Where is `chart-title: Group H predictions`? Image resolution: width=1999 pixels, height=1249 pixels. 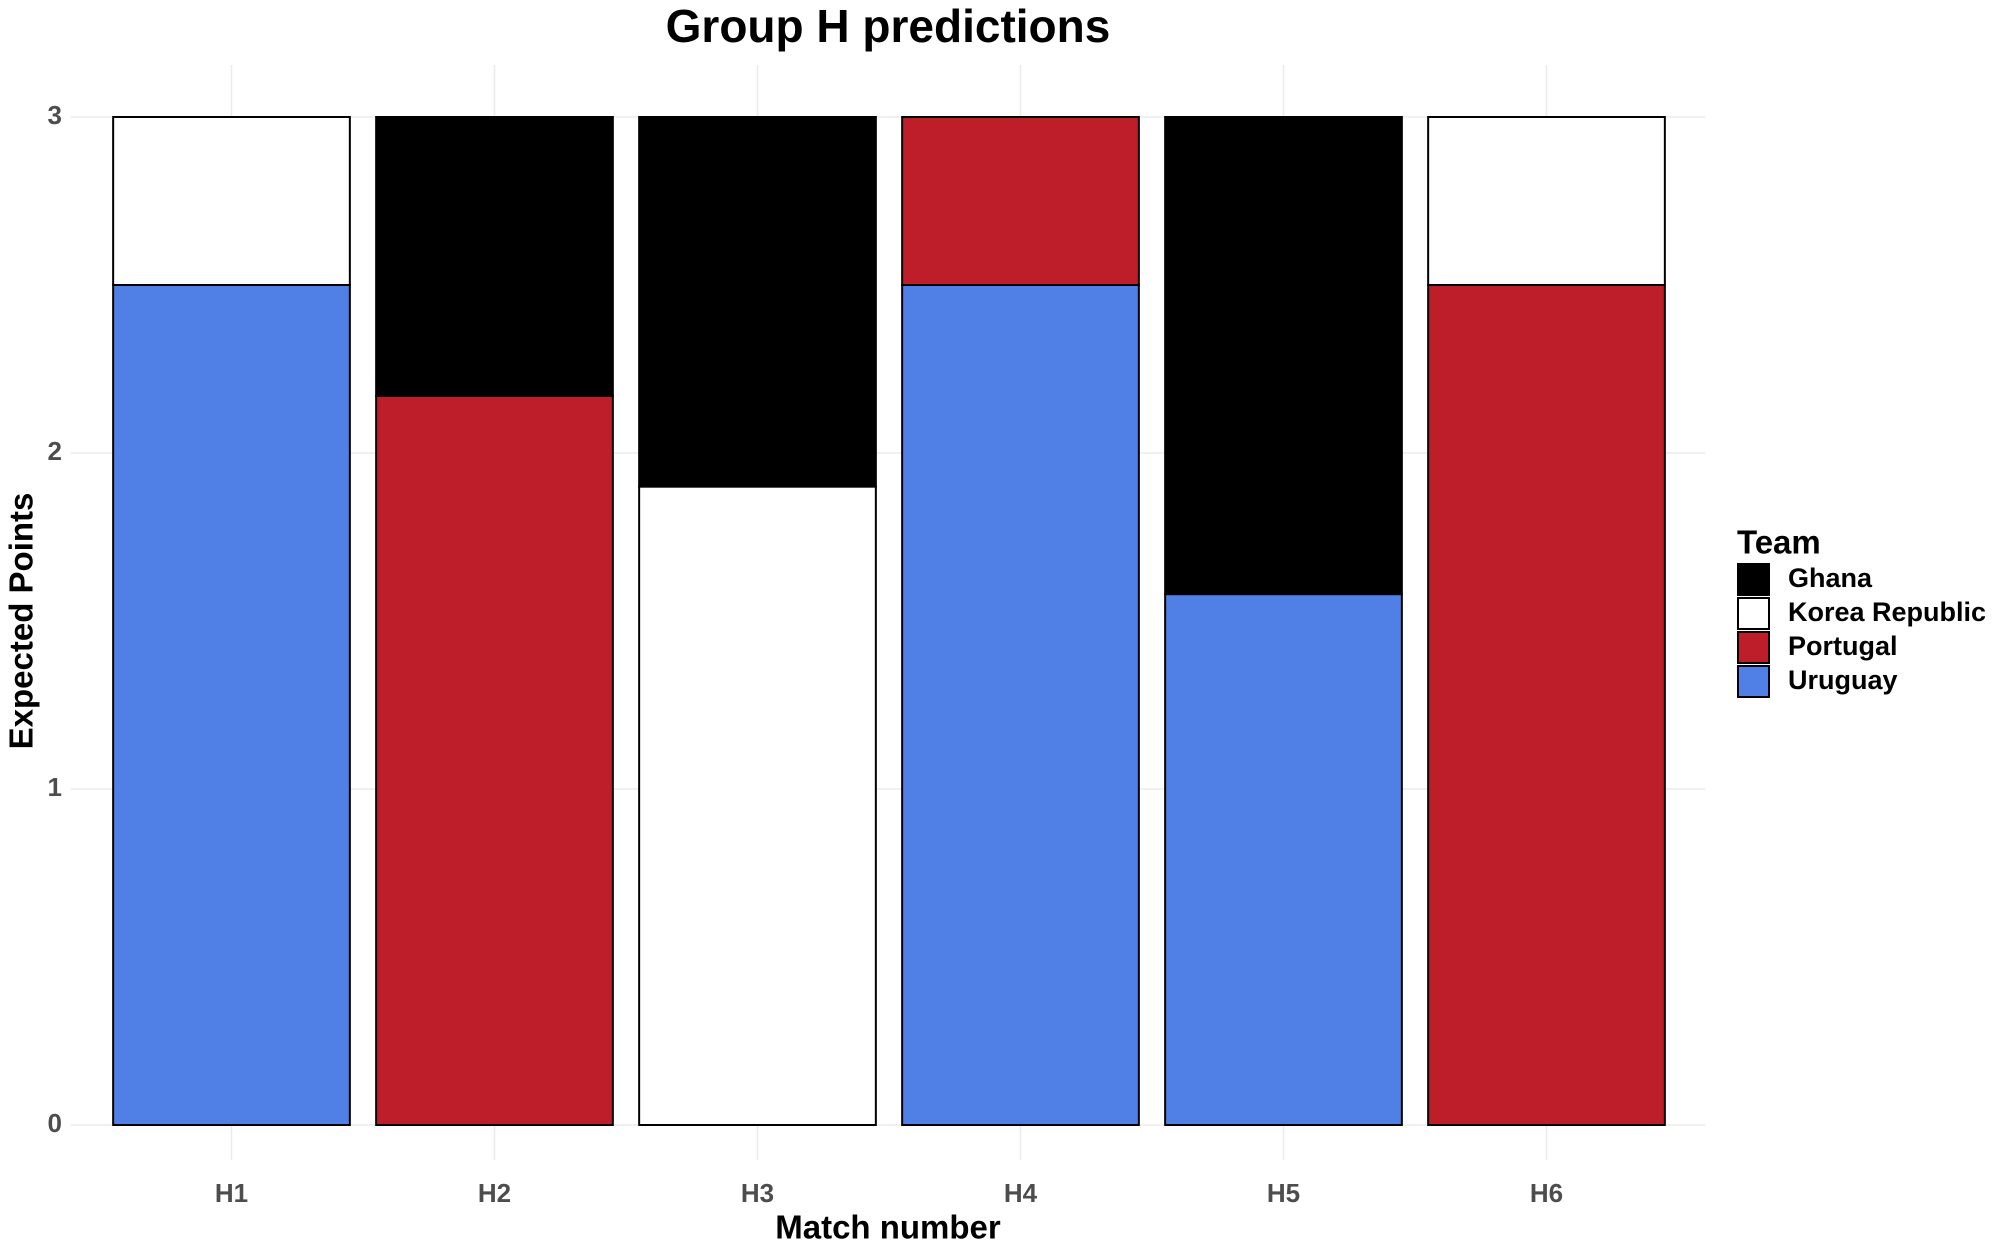
chart-title: Group H predictions is located at coordinates (888, 26).